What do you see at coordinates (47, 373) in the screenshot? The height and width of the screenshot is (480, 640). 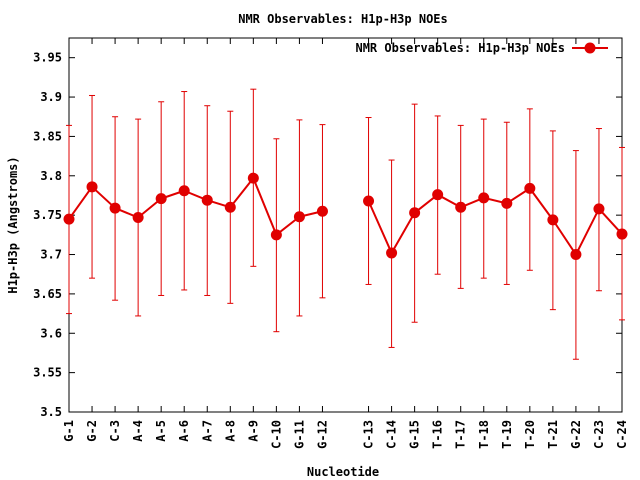 I see `y-tick-label: 3.55` at bounding box center [47, 373].